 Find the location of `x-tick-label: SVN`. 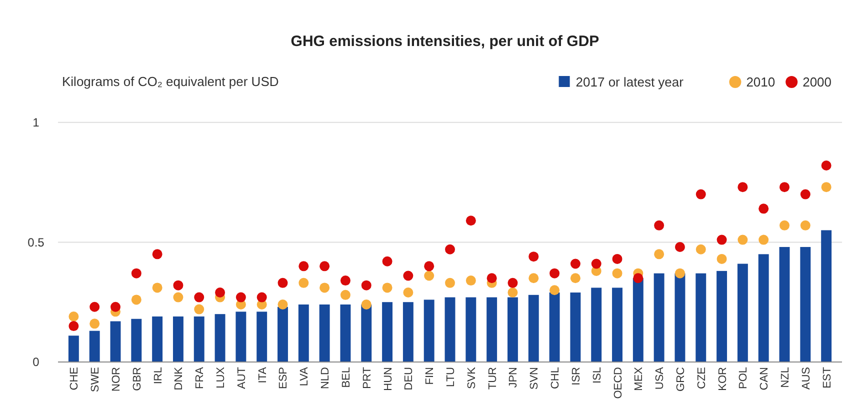

x-tick-label: SVN is located at coordinates (534, 378).